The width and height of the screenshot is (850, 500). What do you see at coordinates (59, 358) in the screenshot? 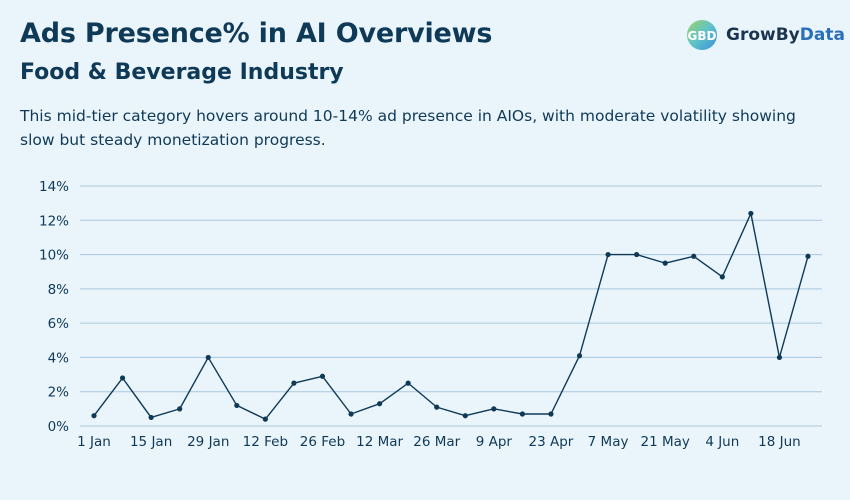
I see `y-tick-label: 4%` at bounding box center [59, 358].